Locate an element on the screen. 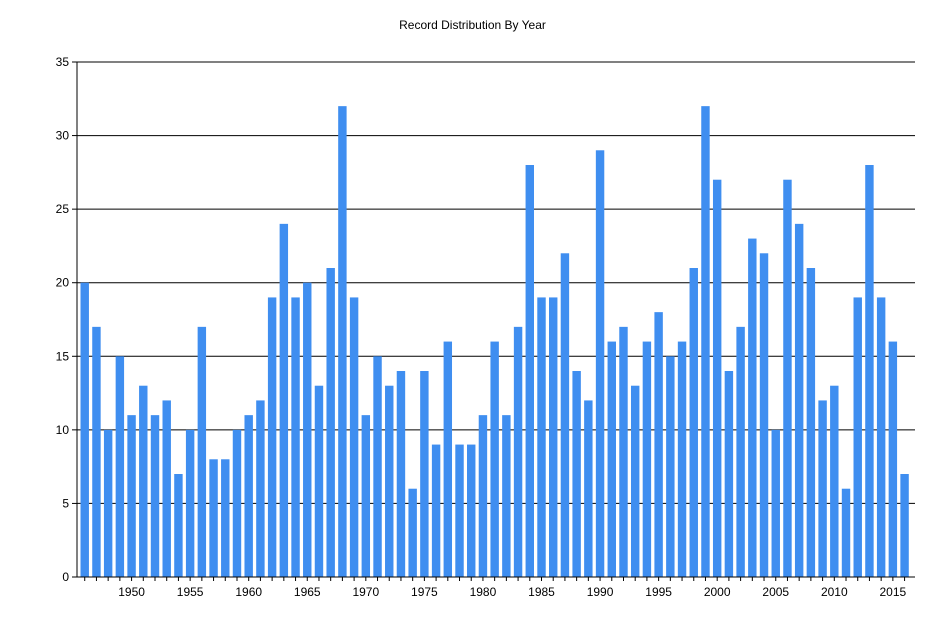 This screenshot has height=630, width=945. bar-1979 is located at coordinates (471, 510).